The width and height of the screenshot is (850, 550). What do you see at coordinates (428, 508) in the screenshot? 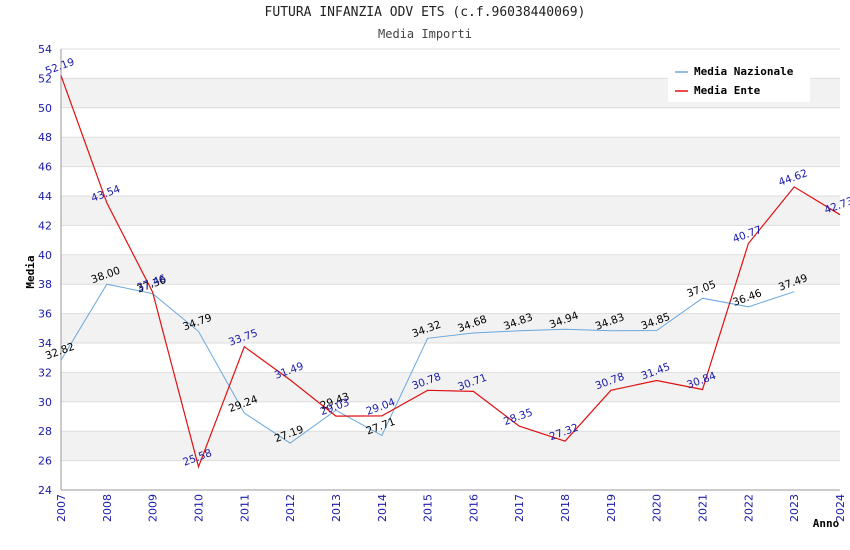
I see `x-tick-label: 2015` at bounding box center [428, 508].